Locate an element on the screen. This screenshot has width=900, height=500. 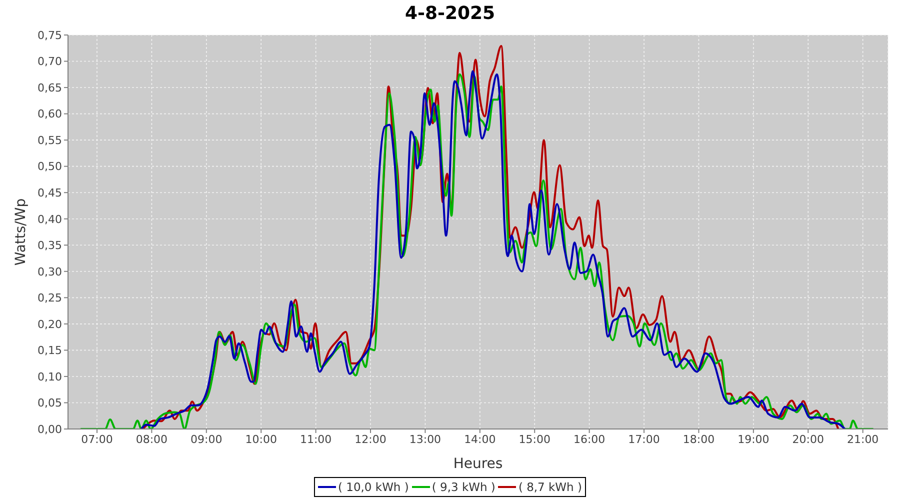
y-tick-label: 0,30 is located at coordinates (50, 271).